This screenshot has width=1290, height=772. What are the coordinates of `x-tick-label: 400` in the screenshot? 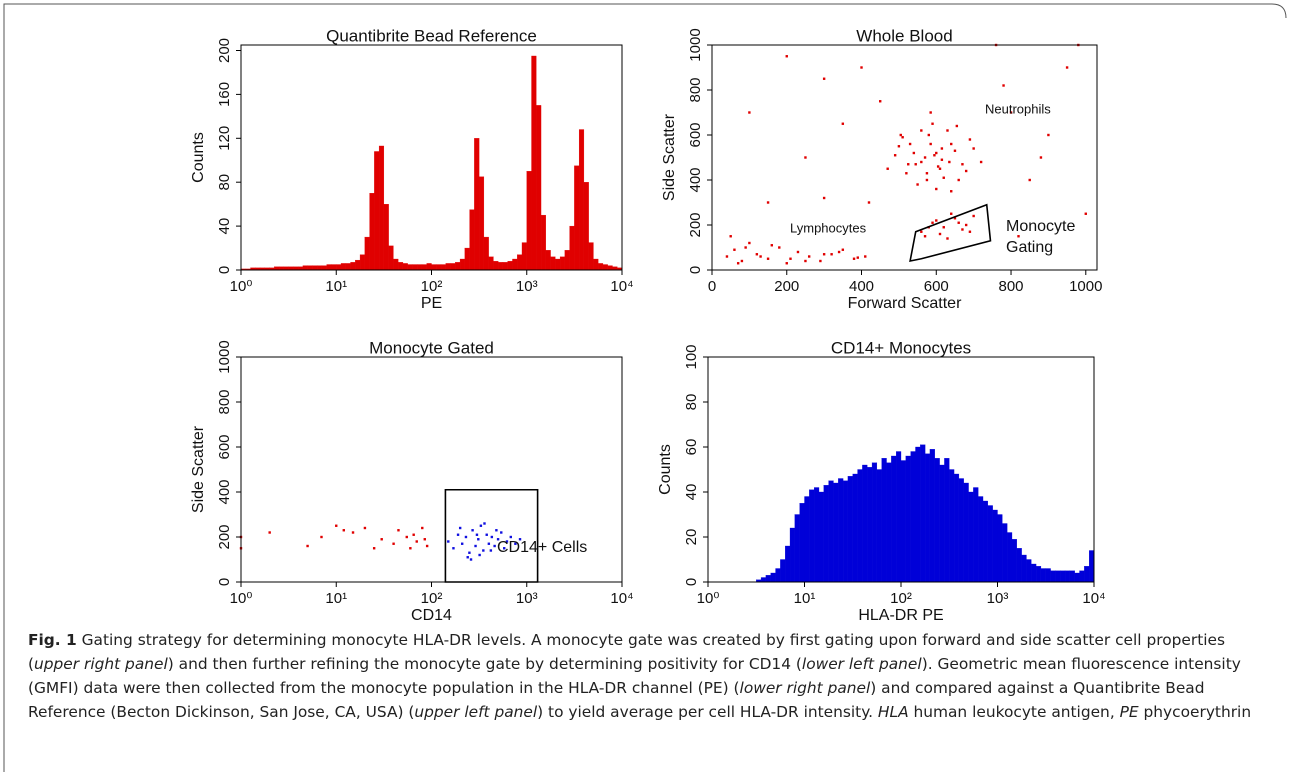 It's located at (861, 286).